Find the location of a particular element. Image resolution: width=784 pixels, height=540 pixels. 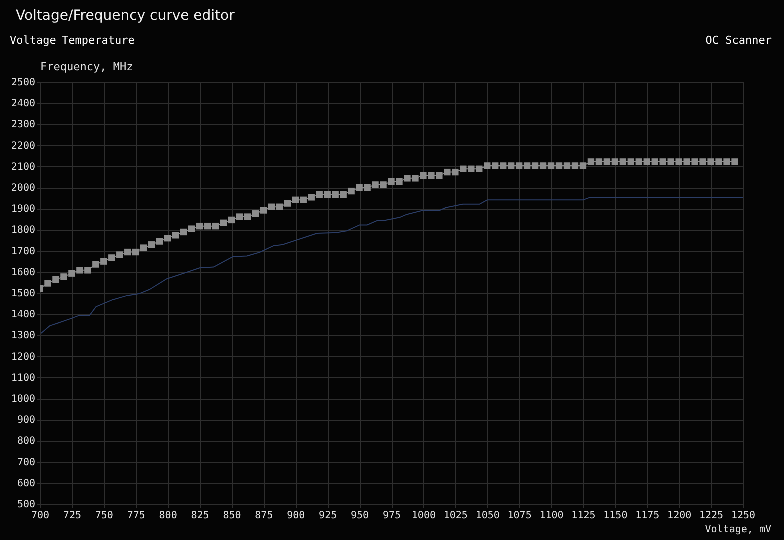

x-tick-label: 1225 is located at coordinates (712, 516).